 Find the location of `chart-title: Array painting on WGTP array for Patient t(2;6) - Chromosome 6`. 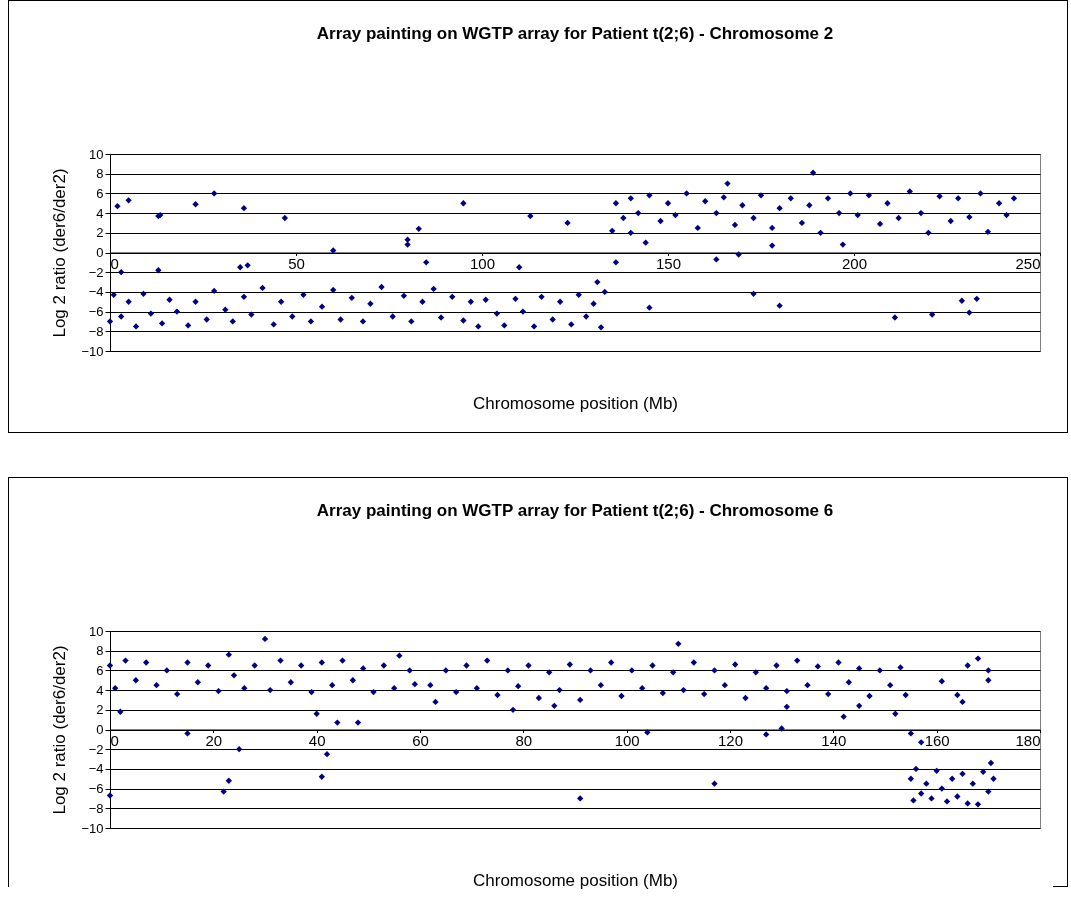

chart-title: Array painting on WGTP array for Patient t(2;6) - Chromosome 6 is located at coordinates (575, 510).